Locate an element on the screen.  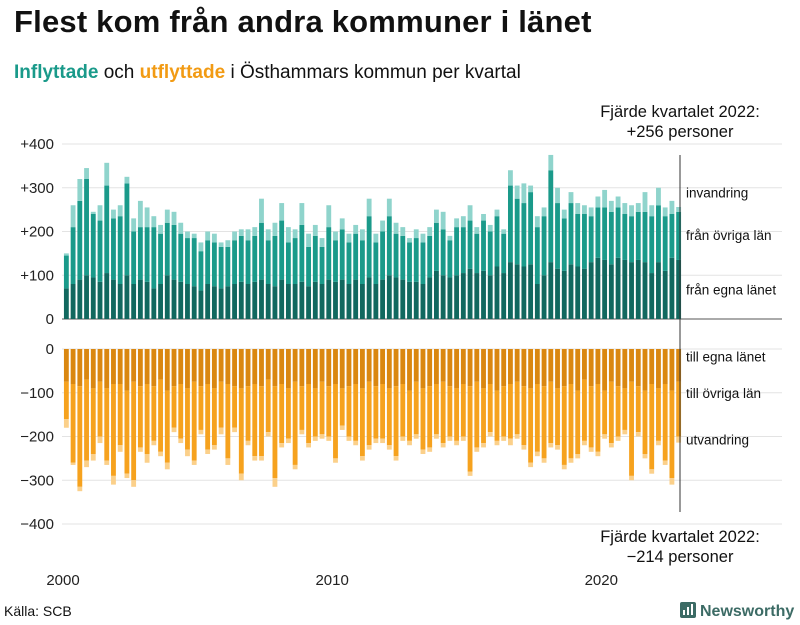
series-label-till-ovriga-lan: till övriga län is located at coordinates (723, 393).